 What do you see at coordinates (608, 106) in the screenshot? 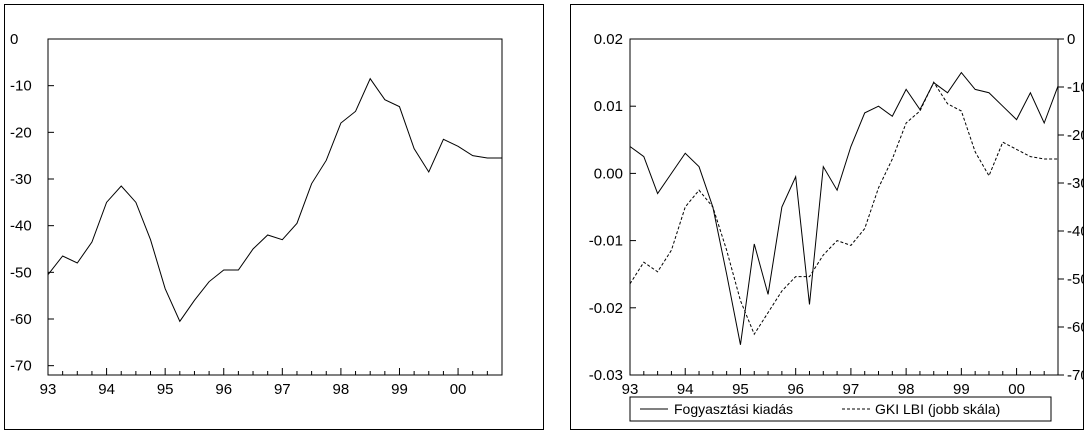
I see `y-tick-label: 0.01` at bounding box center [608, 106].